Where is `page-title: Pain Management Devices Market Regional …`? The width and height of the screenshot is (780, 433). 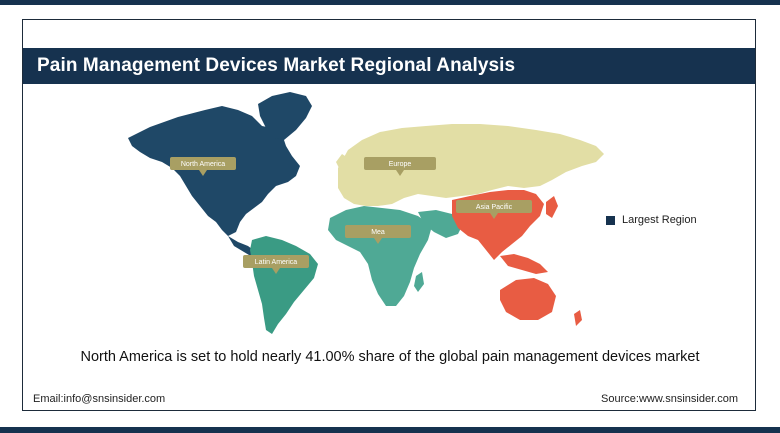
page-title: Pain Management Devices Market Regional … is located at coordinates (389, 66).